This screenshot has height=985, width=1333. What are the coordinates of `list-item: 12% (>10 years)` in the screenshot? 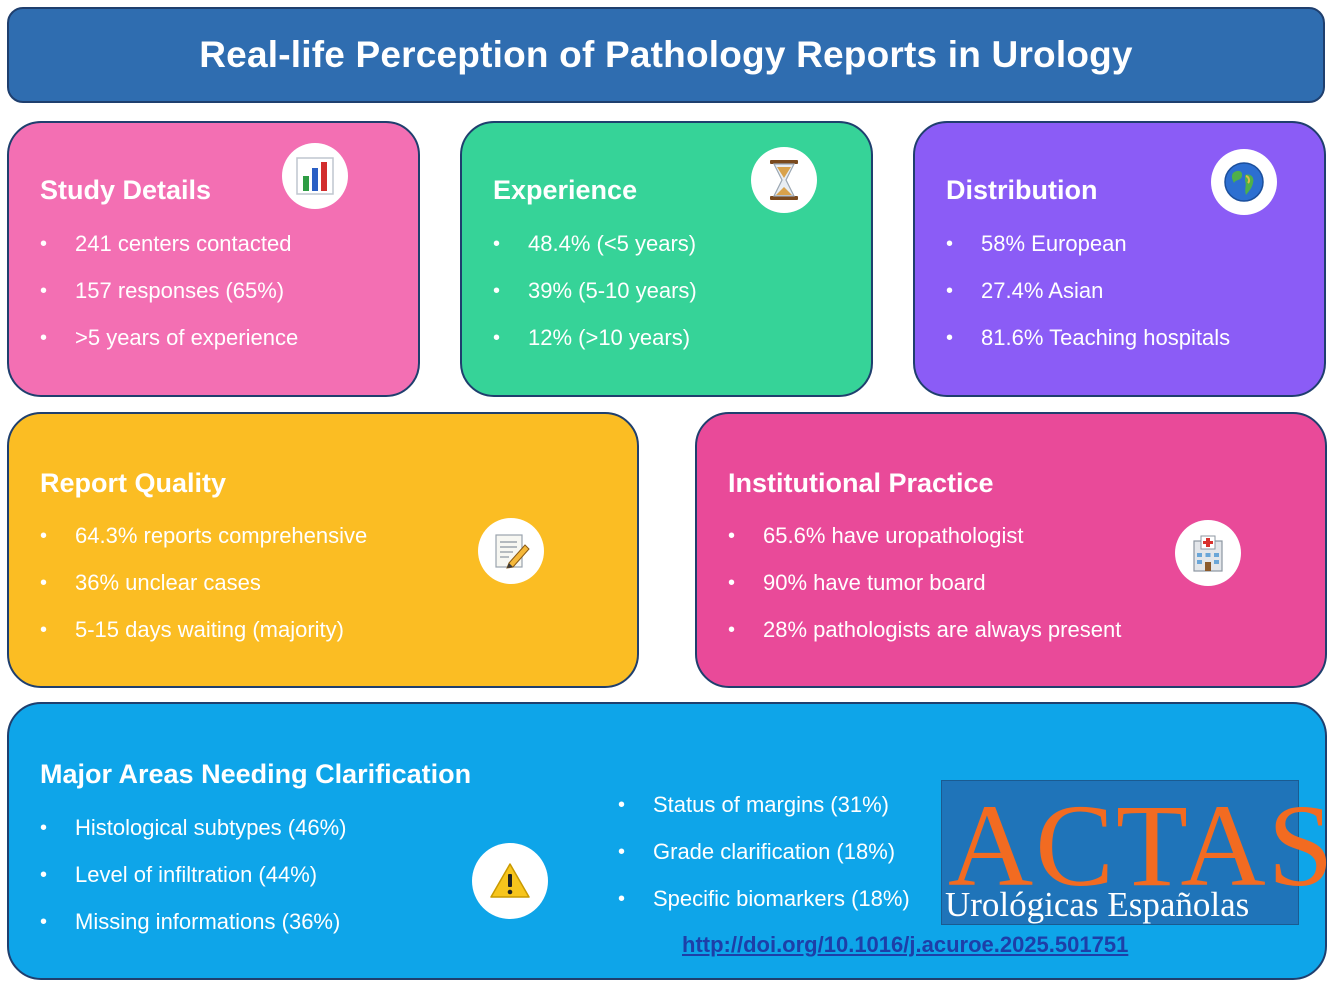 It's located at (595, 347).